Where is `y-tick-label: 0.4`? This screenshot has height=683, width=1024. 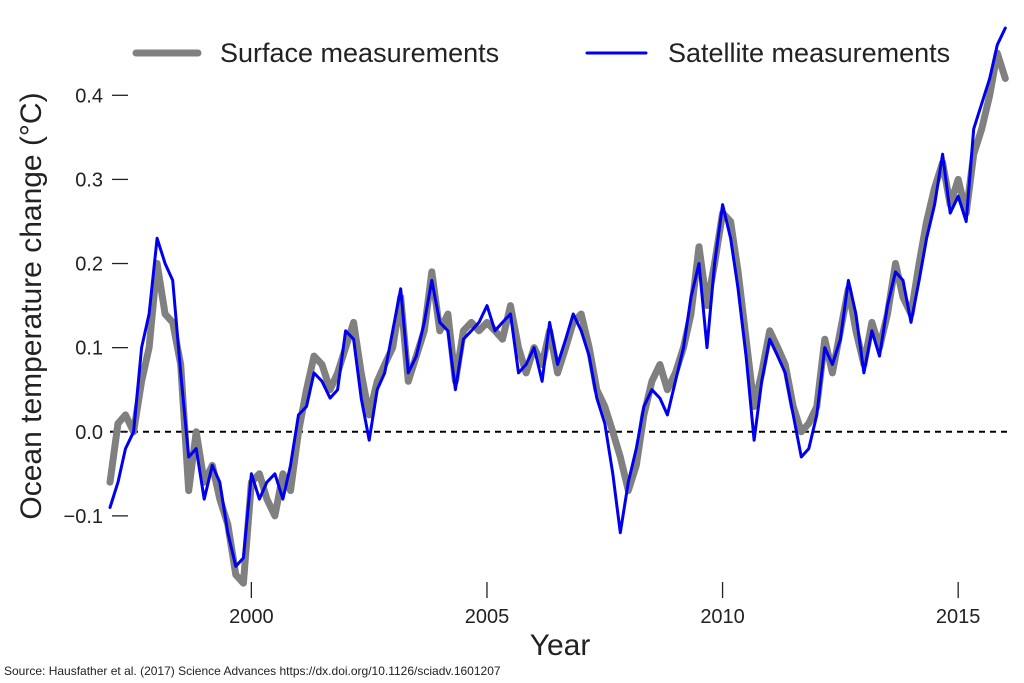
y-tick-label: 0.4 is located at coordinates (89, 96).